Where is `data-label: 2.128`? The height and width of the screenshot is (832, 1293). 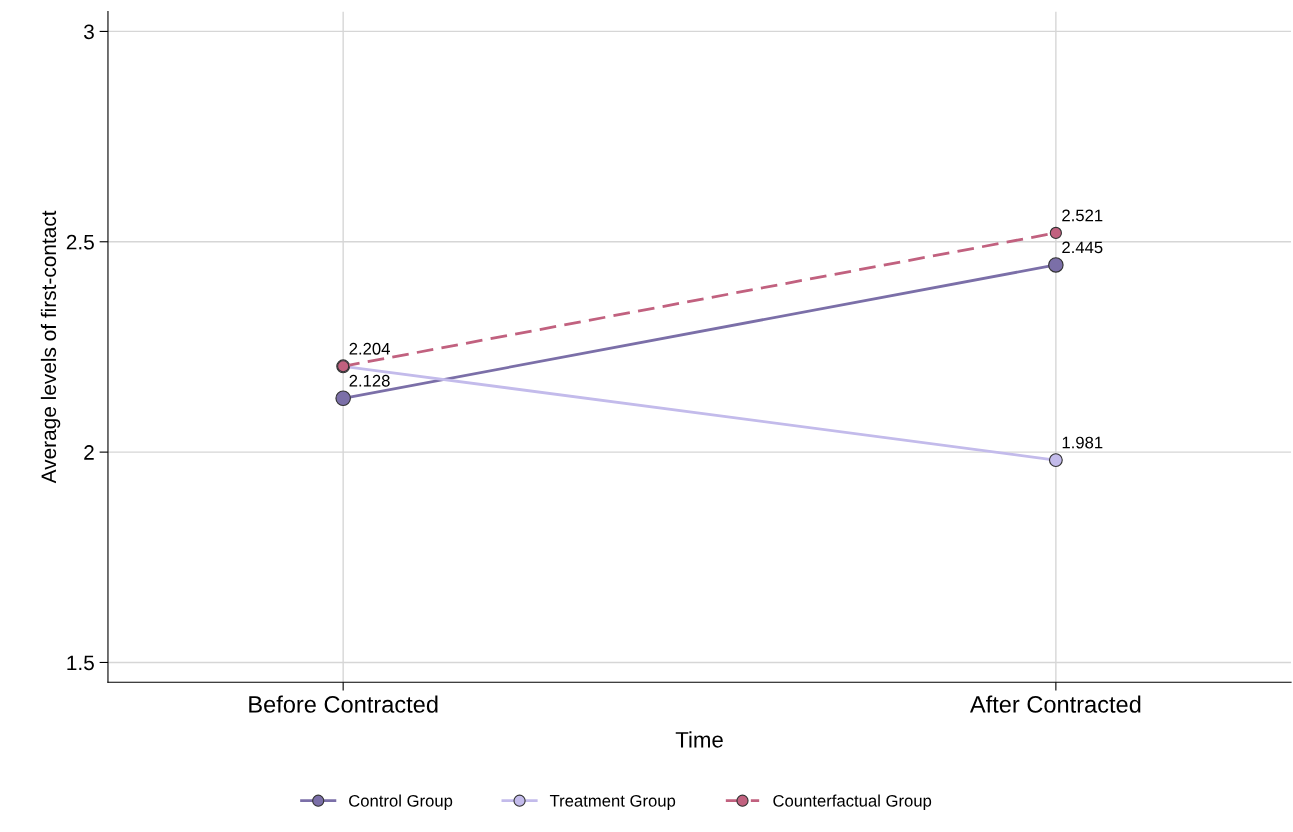 data-label: 2.128 is located at coordinates (369, 380).